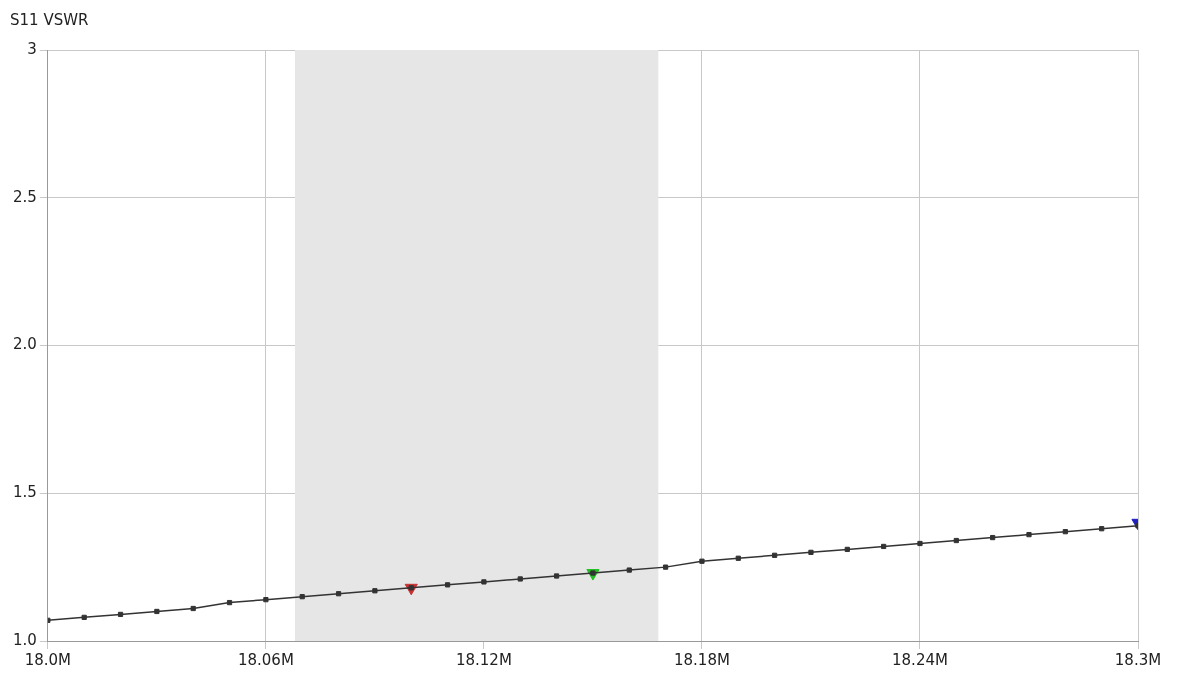  I want to click on x-tick-label: 18.3M, so click(1138, 659).